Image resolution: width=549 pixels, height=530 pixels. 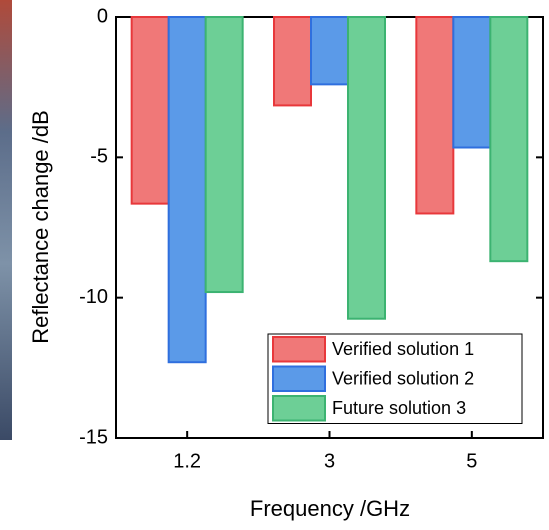 What do you see at coordinates (403, 379) in the screenshot?
I see `legend-label: Verified solution 2` at bounding box center [403, 379].